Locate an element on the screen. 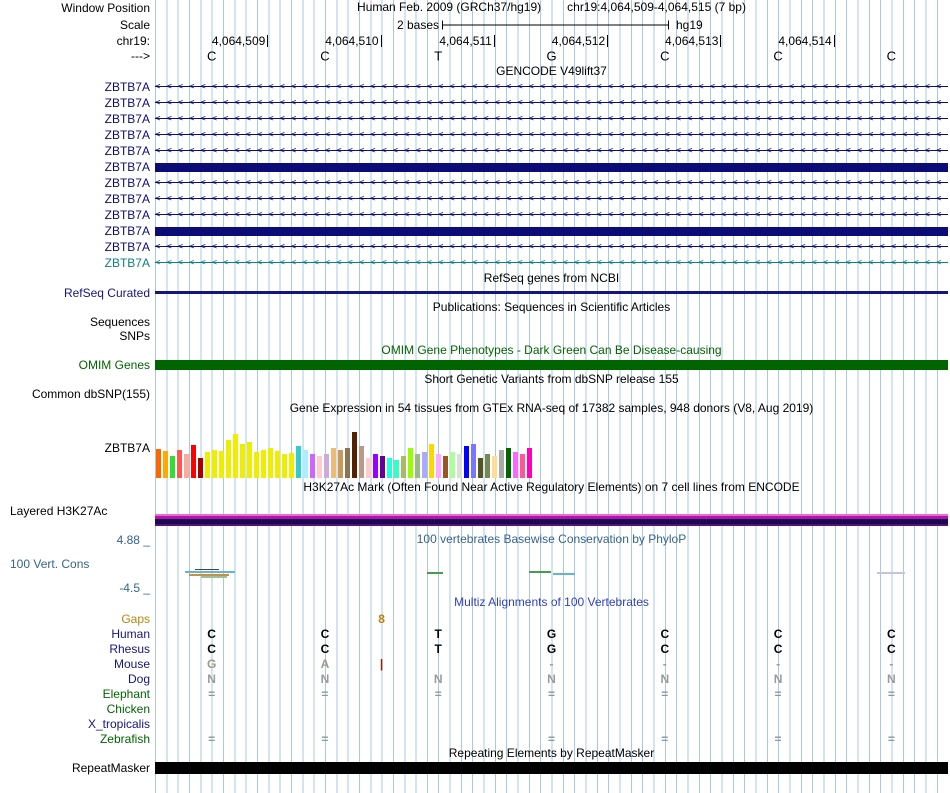 This screenshot has height=793, width=950. multiz-row-x-tropicalis: X_tropicalis is located at coordinates (475, 723).